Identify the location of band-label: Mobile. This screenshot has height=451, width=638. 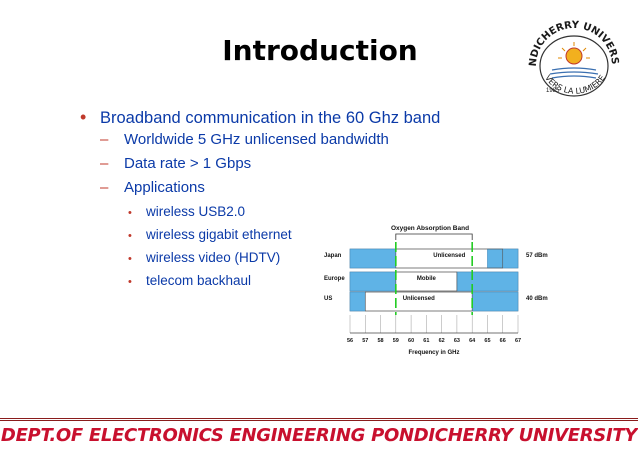
(427, 279).